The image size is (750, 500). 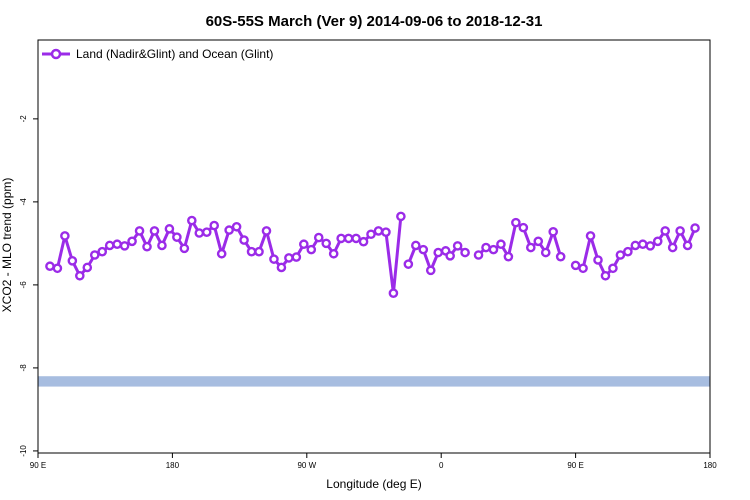 I want to click on x-tick-label: 0, so click(x=441, y=465).